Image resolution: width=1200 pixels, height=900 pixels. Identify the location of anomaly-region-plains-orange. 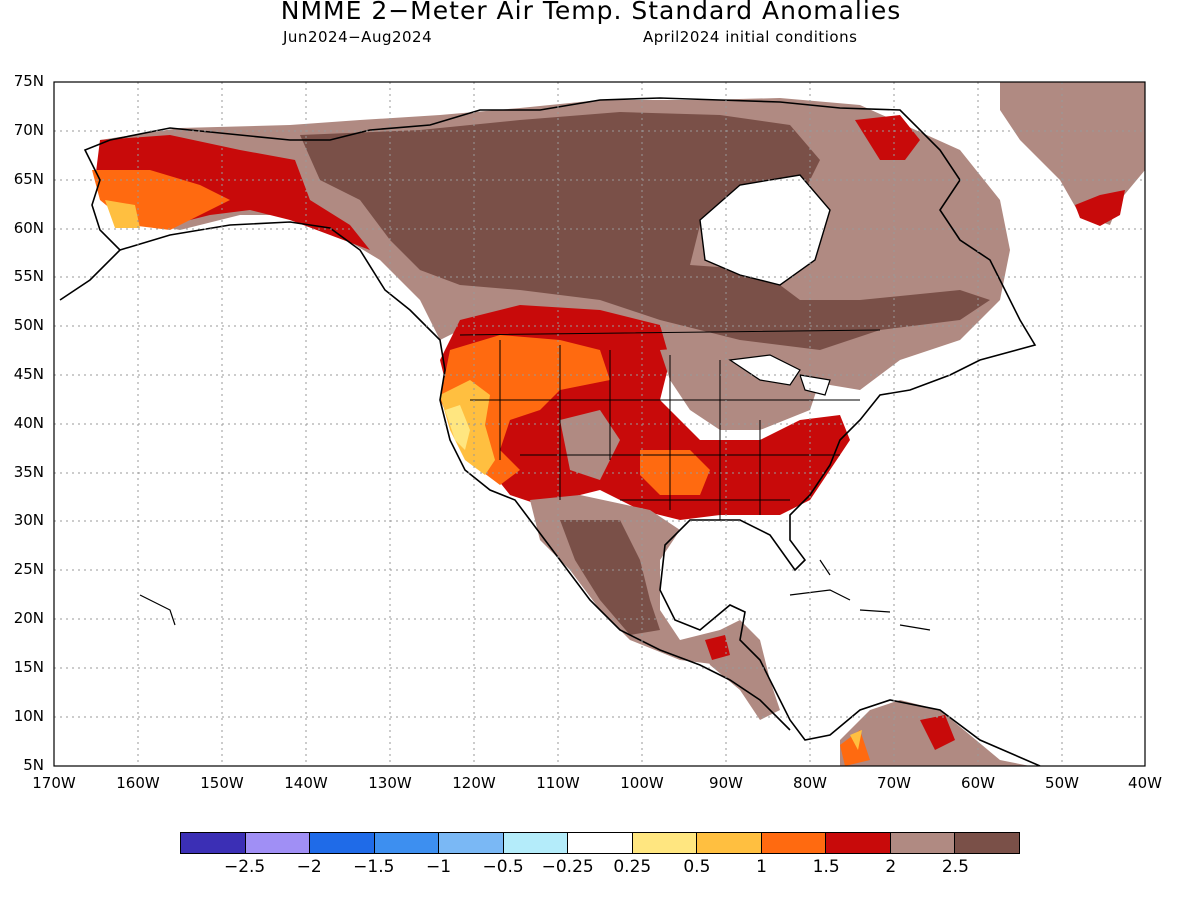
(675, 472).